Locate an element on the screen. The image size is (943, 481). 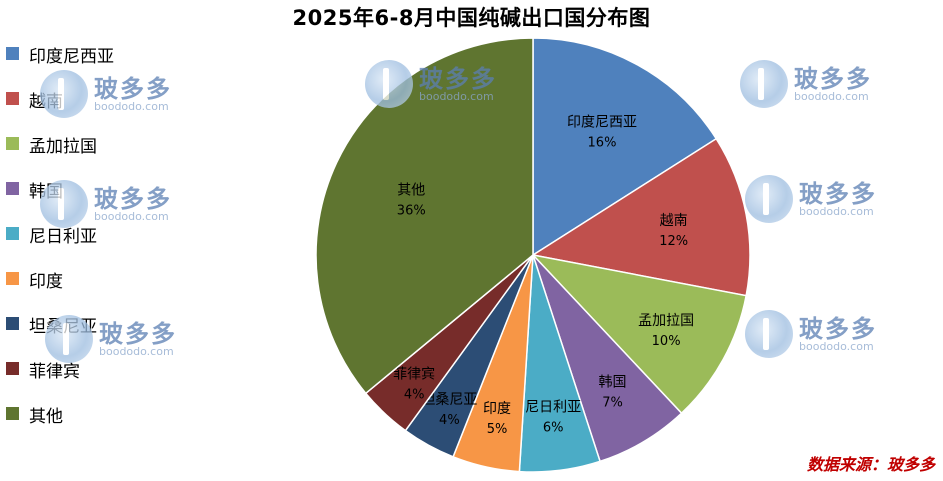
source-note: 数据来源：玻多多 is located at coordinates (870, 464).